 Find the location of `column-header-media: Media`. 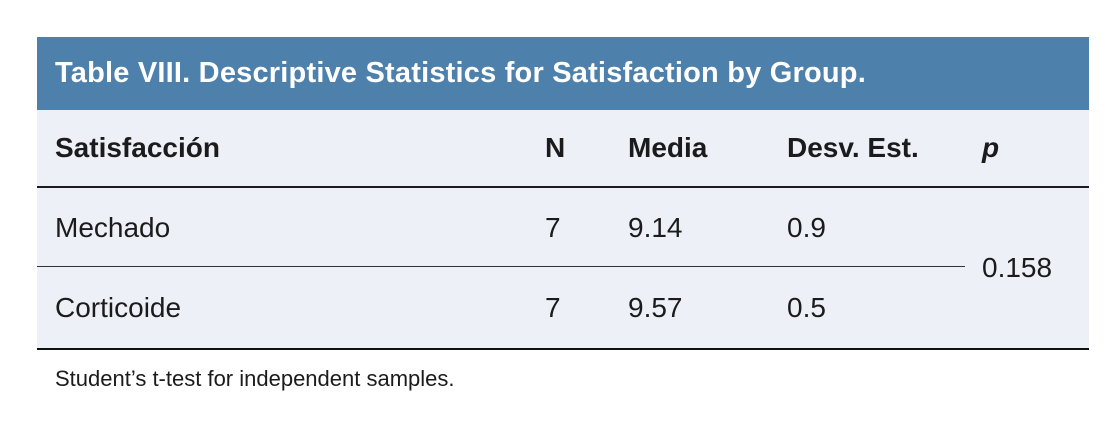

column-header-media: Media is located at coordinates (668, 147).